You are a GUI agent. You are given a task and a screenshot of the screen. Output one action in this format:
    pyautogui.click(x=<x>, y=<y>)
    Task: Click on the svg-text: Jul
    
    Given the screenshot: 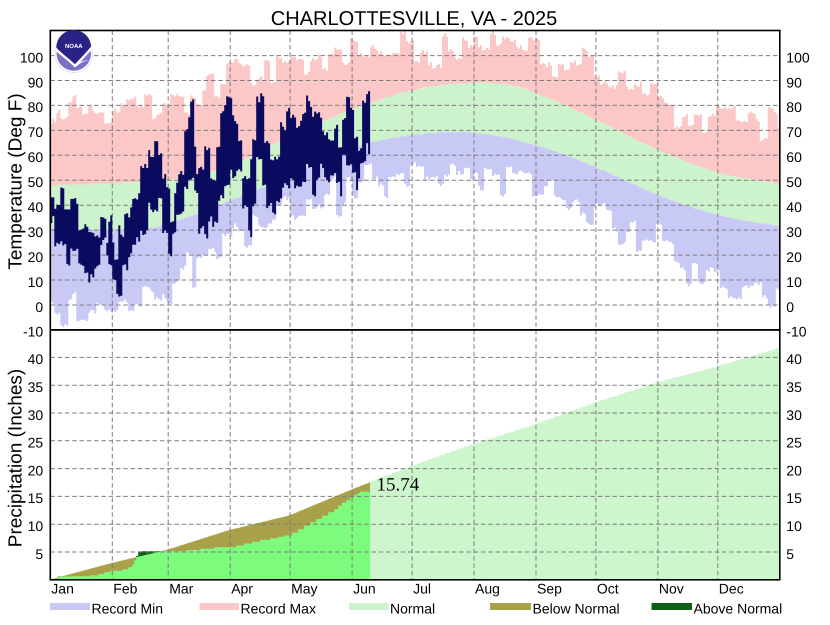 What is the action you would take?
    pyautogui.click(x=422, y=589)
    